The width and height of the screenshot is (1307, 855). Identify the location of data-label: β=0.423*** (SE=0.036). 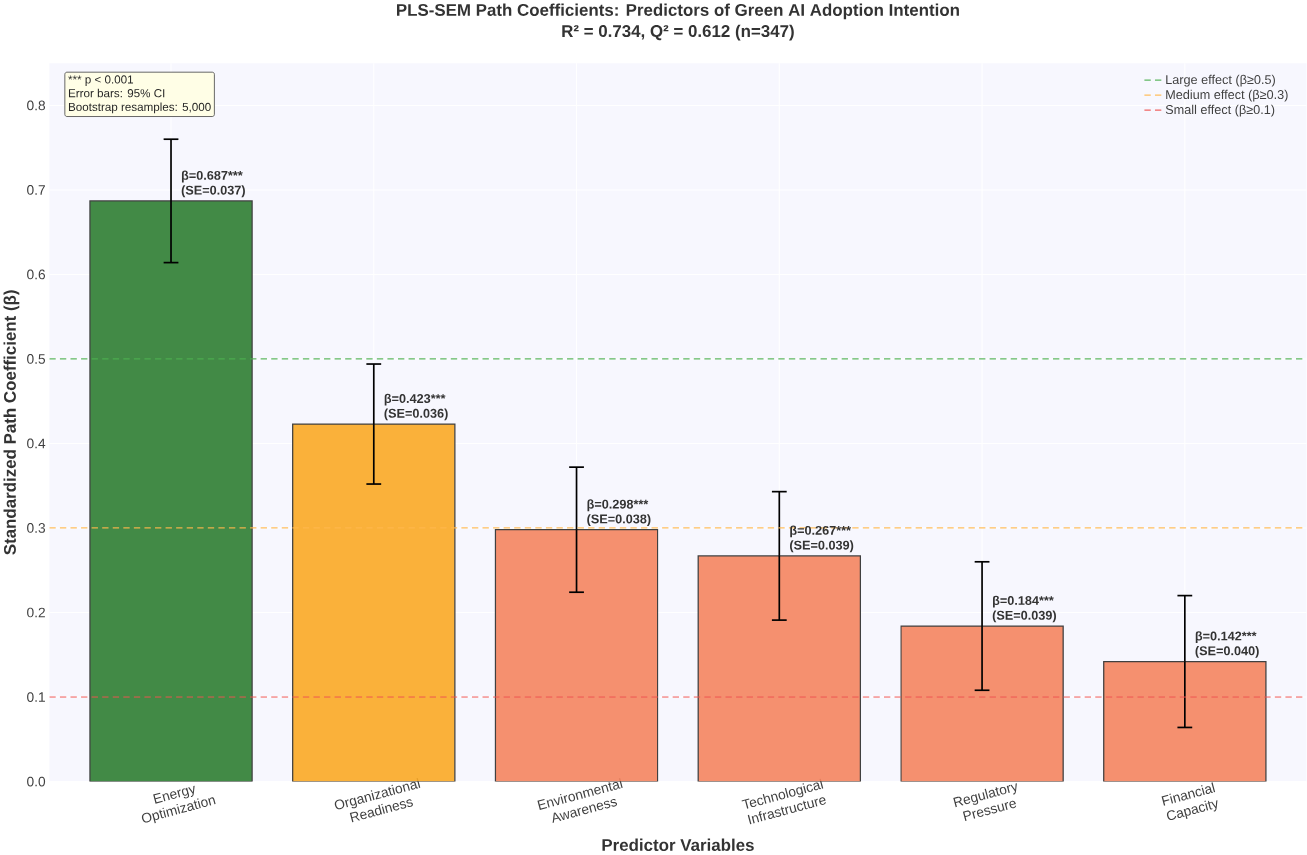
(416, 407).